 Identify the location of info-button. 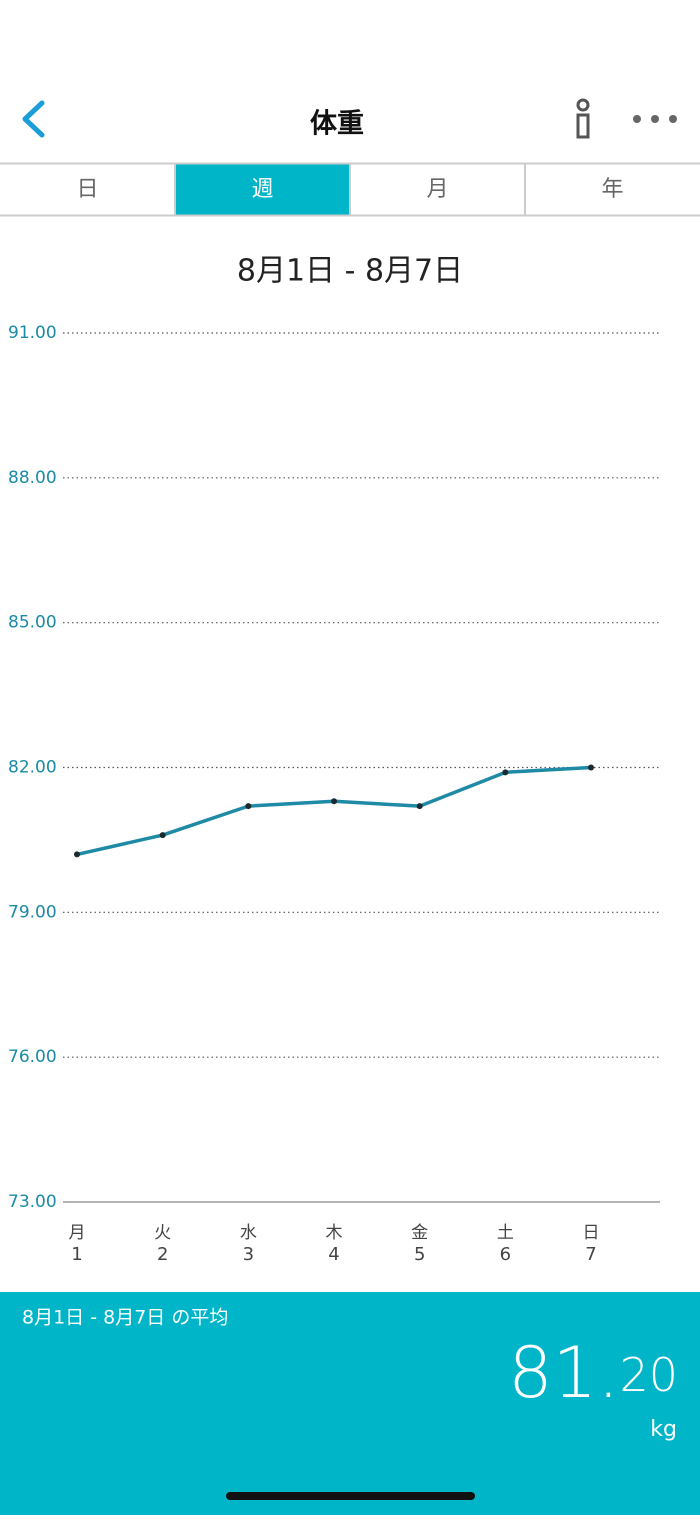
(583, 118).